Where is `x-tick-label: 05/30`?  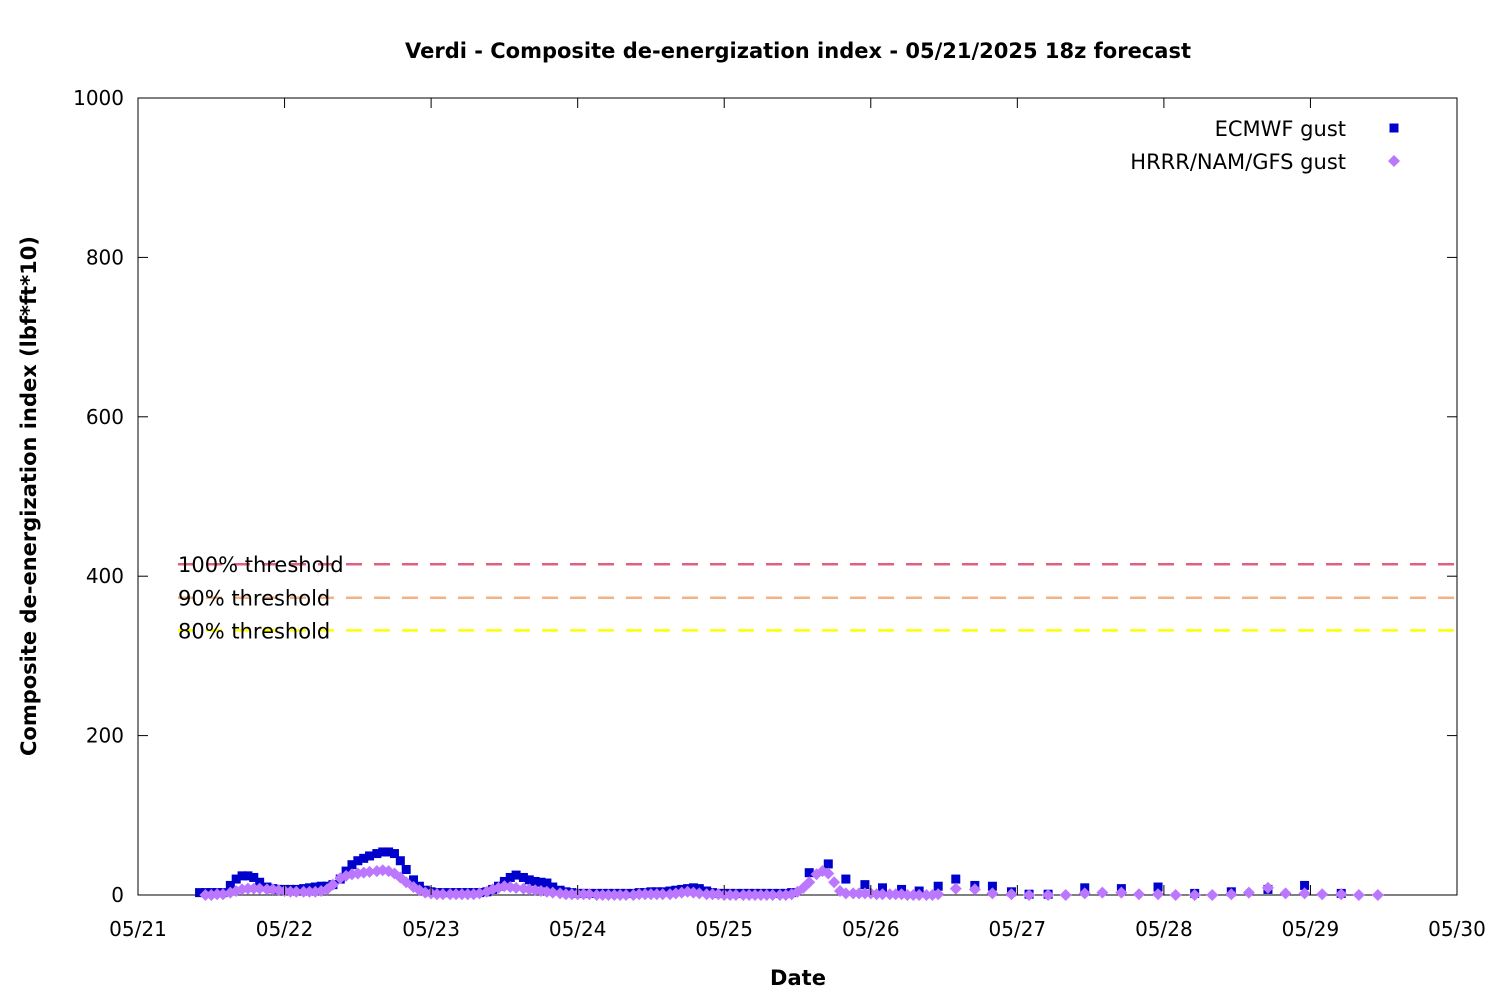
x-tick-label: 05/30 is located at coordinates (1457, 929).